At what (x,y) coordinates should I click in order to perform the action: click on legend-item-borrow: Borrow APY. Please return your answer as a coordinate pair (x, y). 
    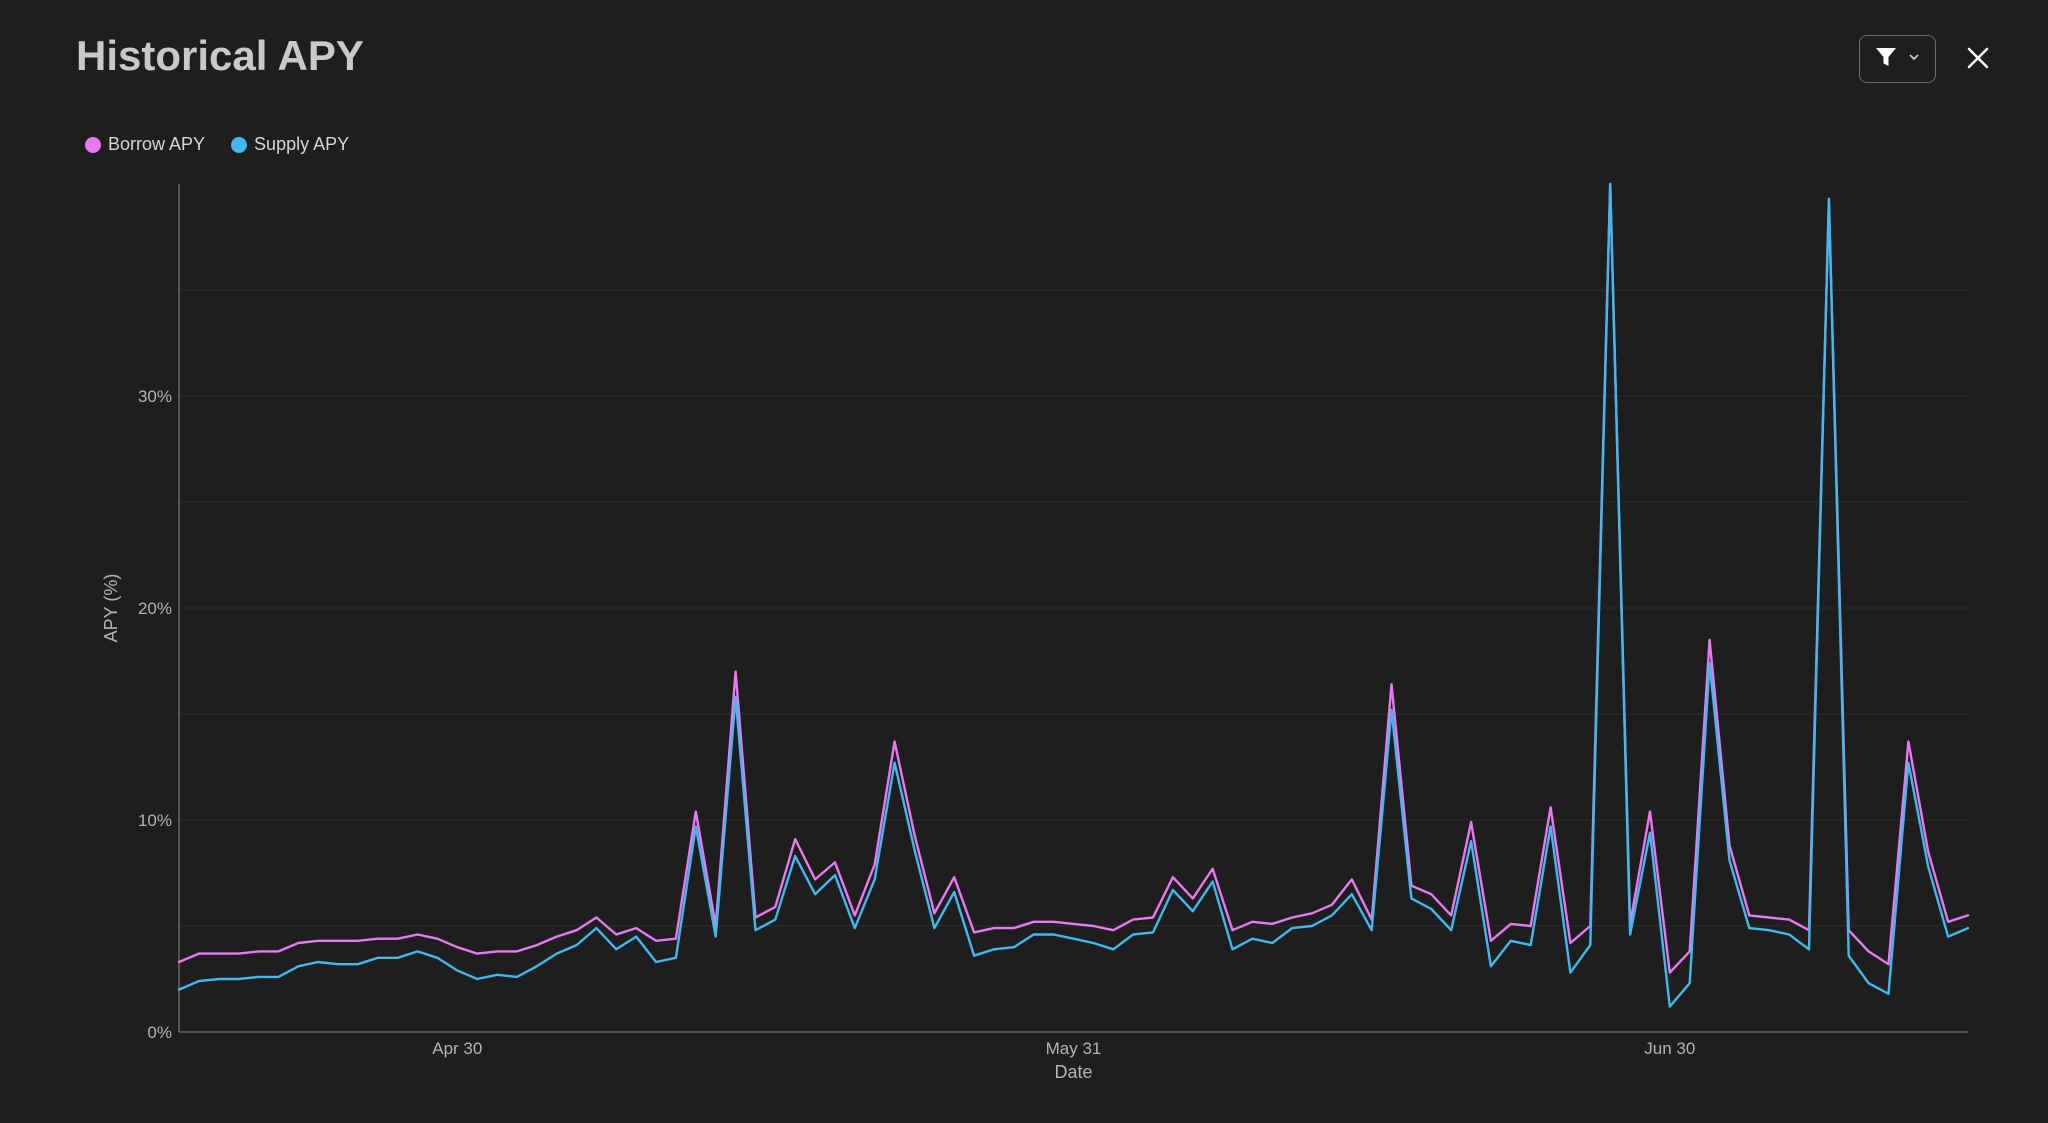
    Looking at the image, I should click on (145, 144).